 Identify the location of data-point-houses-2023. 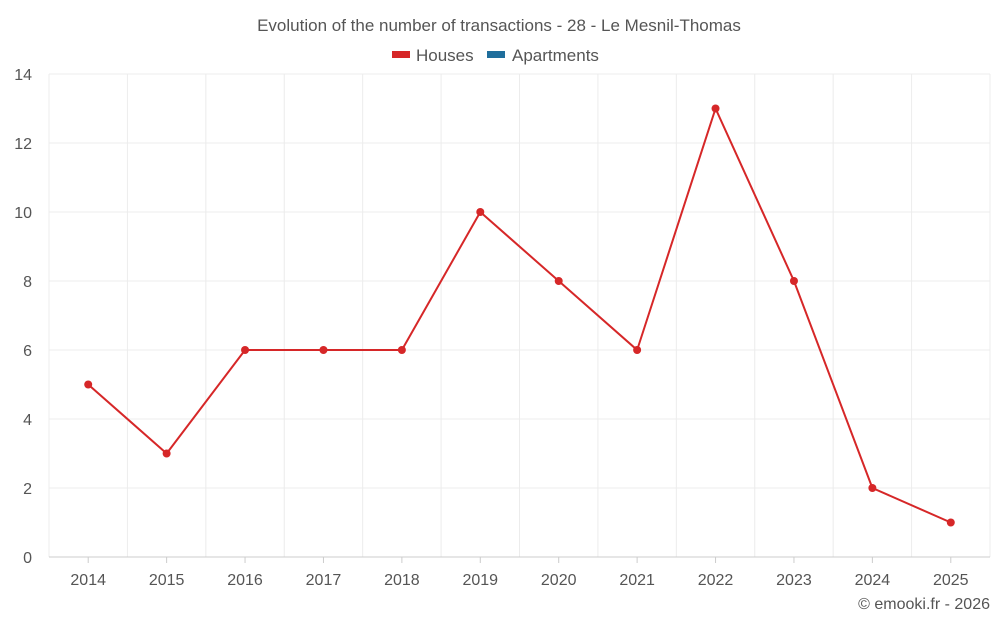
(793, 281).